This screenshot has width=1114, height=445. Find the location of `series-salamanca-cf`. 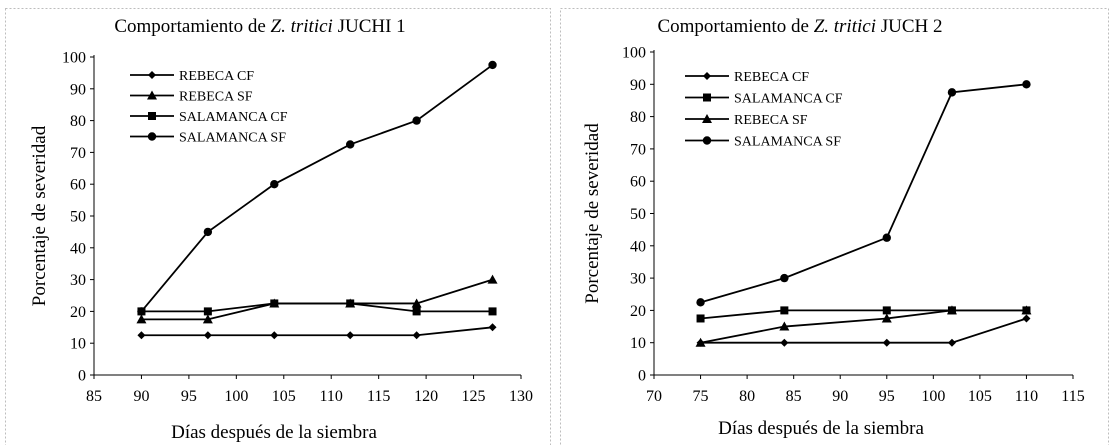

series-salamanca-cf is located at coordinates (317, 307).